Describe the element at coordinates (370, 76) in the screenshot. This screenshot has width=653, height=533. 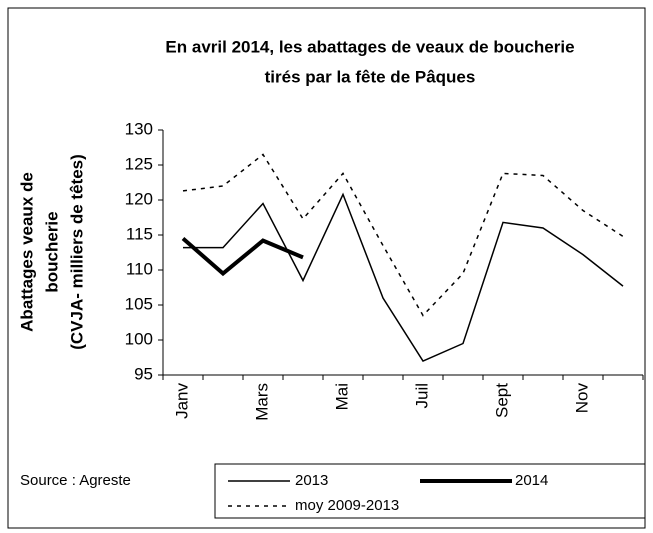
I see `chart-title: tirés par la fête de Pâques` at that location.